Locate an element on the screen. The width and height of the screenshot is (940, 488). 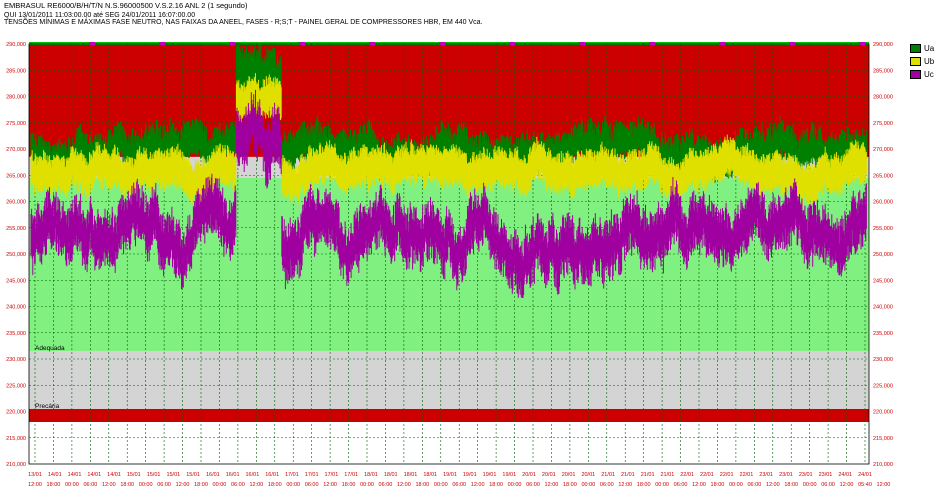
y-tick-label-left: 230,000 is located at coordinates (16, 360).